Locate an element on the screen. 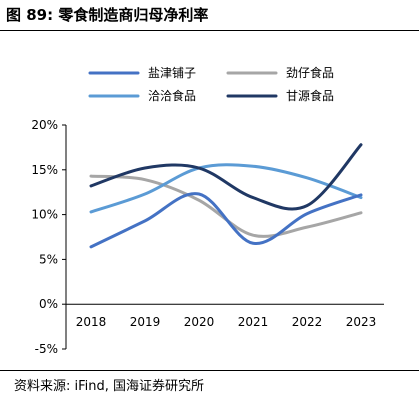 Image resolution: width=419 pixels, height=401 pixels. source-divider is located at coordinates (209, 370).